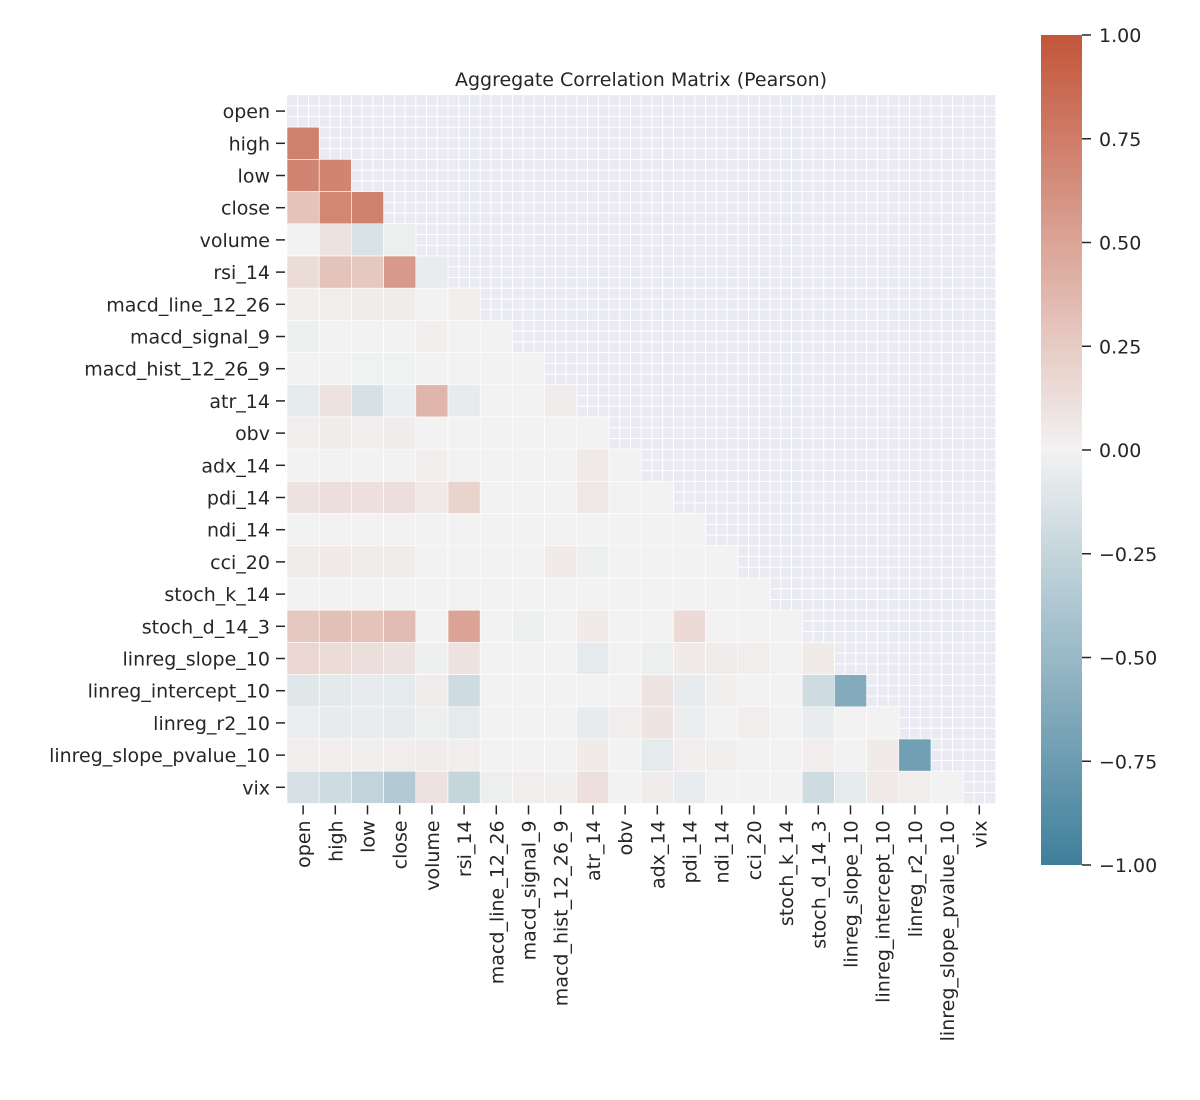 Image resolution: width=1200 pixels, height=1100 pixels. Describe the element at coordinates (1128, 866) in the screenshot. I see `colorbar-tick-label: −1.00` at that location.